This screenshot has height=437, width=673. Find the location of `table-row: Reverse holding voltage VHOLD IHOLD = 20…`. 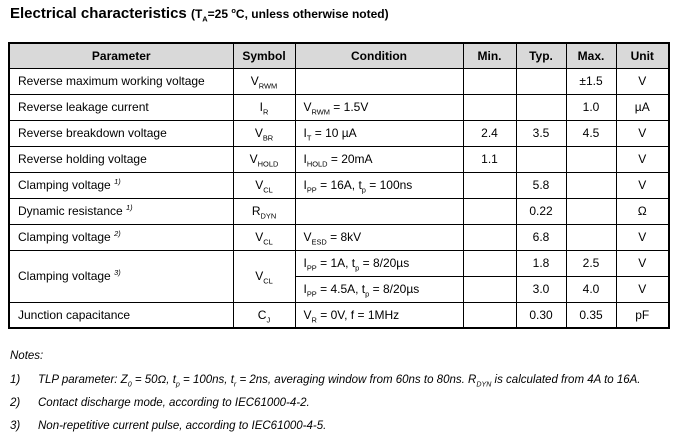

table-row: Reverse holding voltage VHOLD IHOLD = 20… is located at coordinates (339, 159).